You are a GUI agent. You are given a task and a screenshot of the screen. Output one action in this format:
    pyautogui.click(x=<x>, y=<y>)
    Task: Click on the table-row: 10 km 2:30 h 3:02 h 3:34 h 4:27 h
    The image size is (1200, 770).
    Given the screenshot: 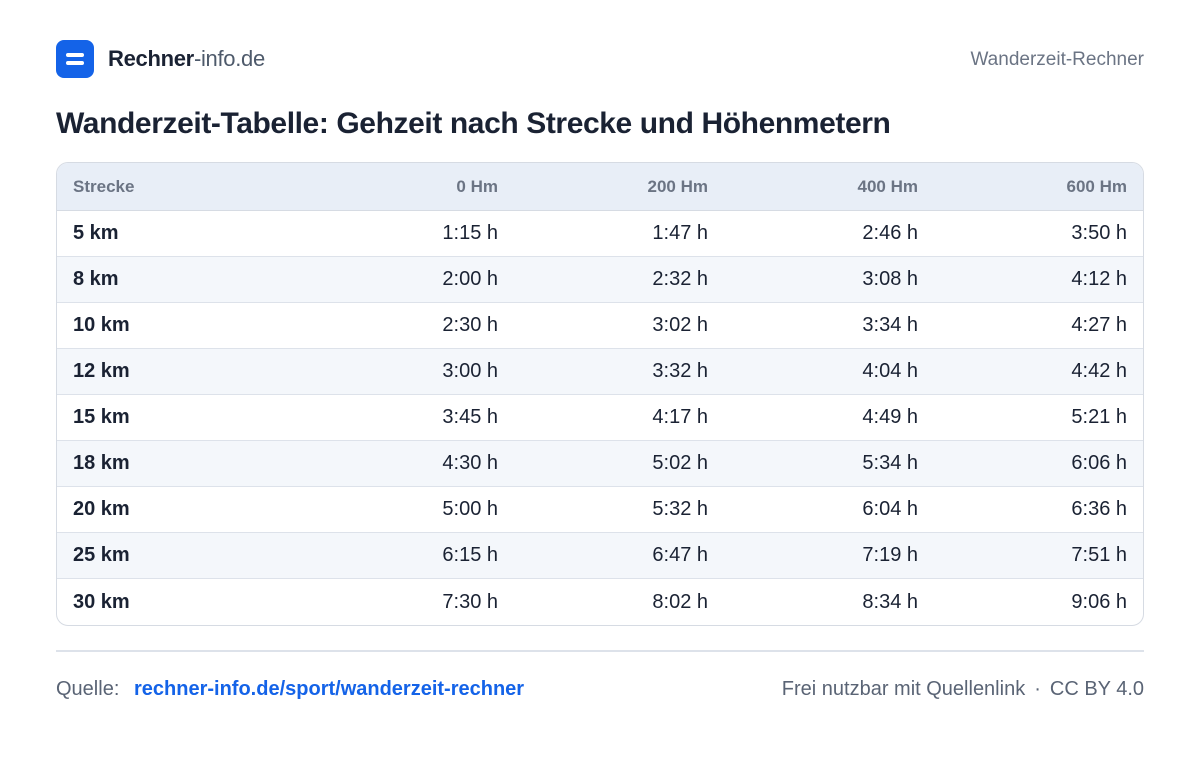 What is the action you would take?
    pyautogui.click(x=600, y=326)
    